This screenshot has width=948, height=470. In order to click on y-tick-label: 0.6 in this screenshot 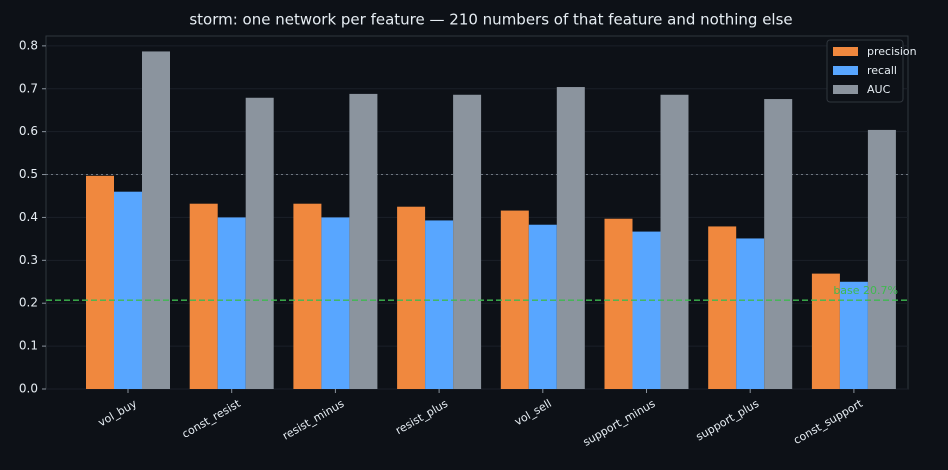, I will do `click(28, 131)`.